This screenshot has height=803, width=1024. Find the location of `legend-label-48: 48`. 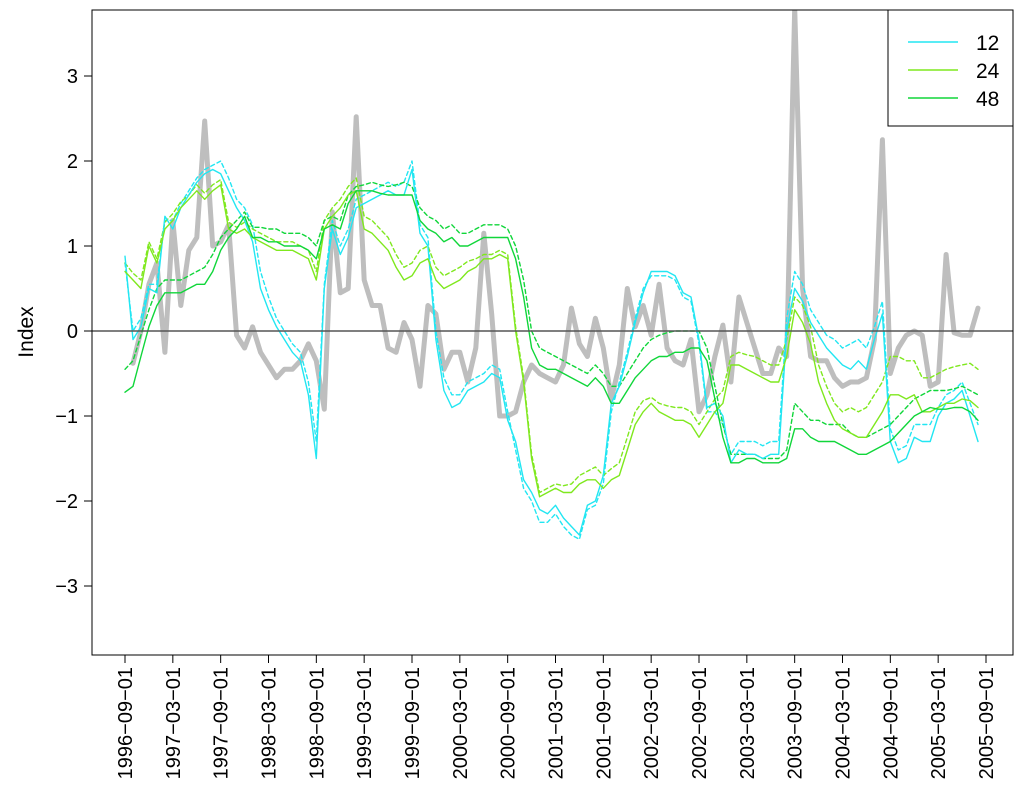

legend-label-48: 48 is located at coordinates (987, 99).